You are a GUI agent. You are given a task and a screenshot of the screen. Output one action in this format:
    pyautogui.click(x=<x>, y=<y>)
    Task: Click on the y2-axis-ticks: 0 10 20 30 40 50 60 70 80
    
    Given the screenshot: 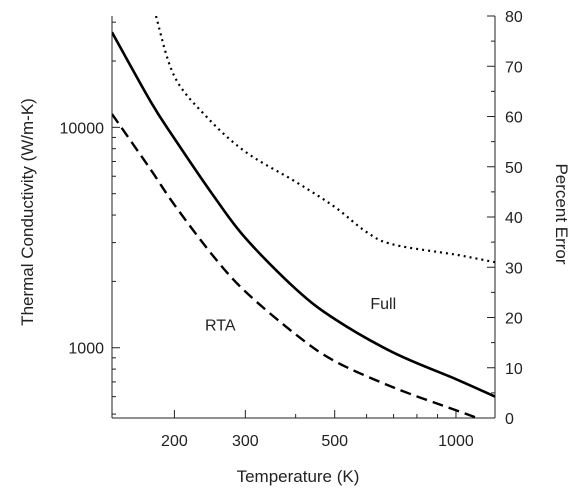 What is the action you would take?
    pyautogui.click(x=505, y=218)
    